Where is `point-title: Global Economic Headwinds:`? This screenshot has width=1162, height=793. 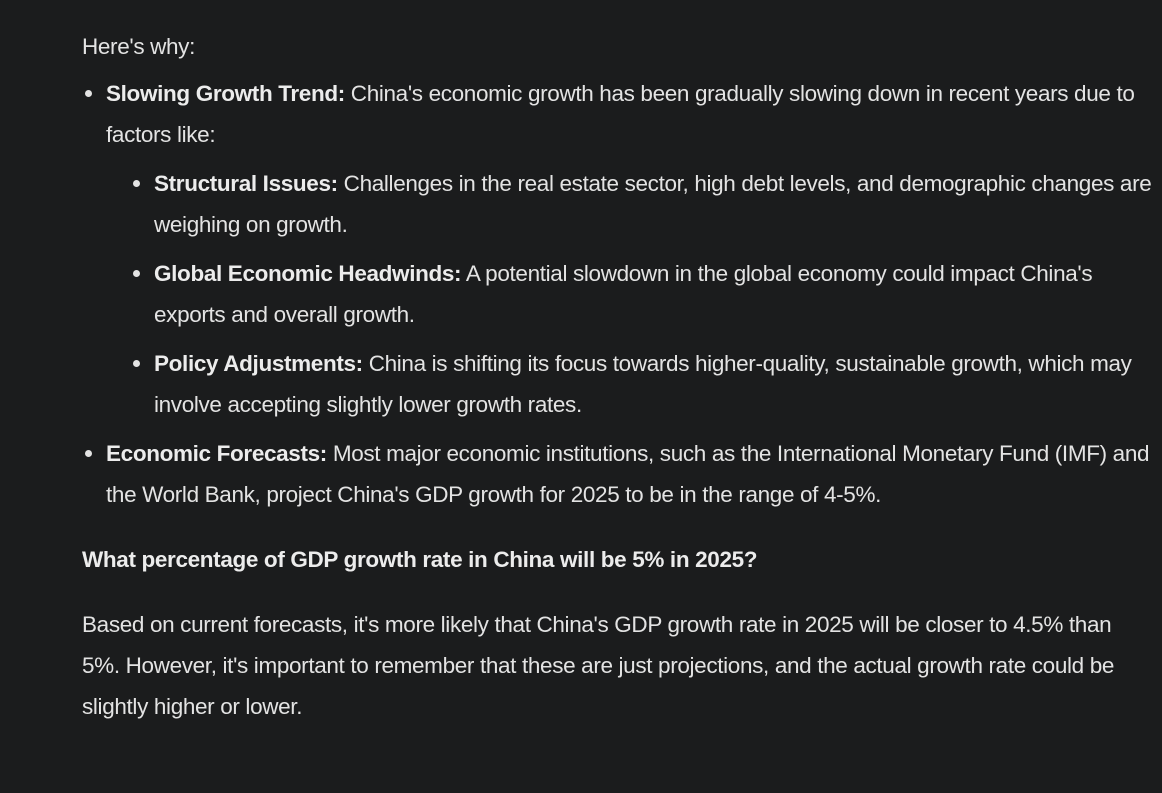
point-title: Global Economic Headwinds: is located at coordinates (308, 273).